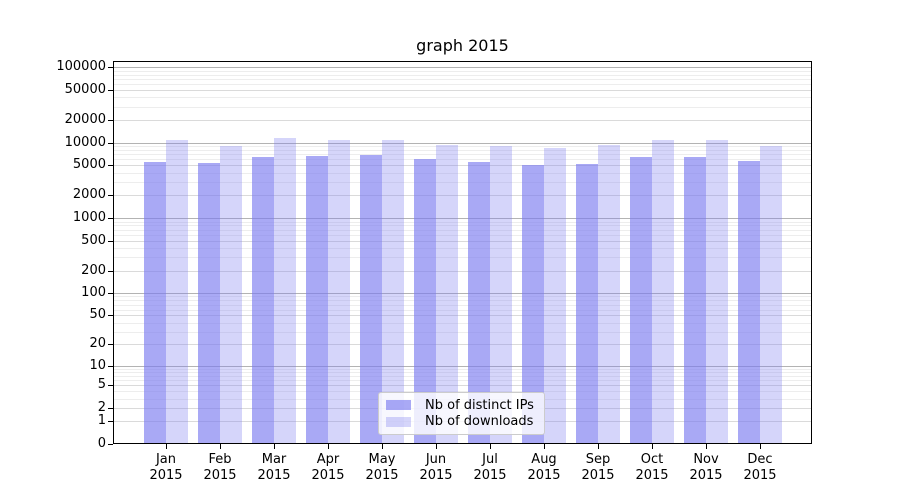 The image size is (900, 500). Describe the element at coordinates (462, 45) in the screenshot. I see `chart-title: graph 2015` at that location.